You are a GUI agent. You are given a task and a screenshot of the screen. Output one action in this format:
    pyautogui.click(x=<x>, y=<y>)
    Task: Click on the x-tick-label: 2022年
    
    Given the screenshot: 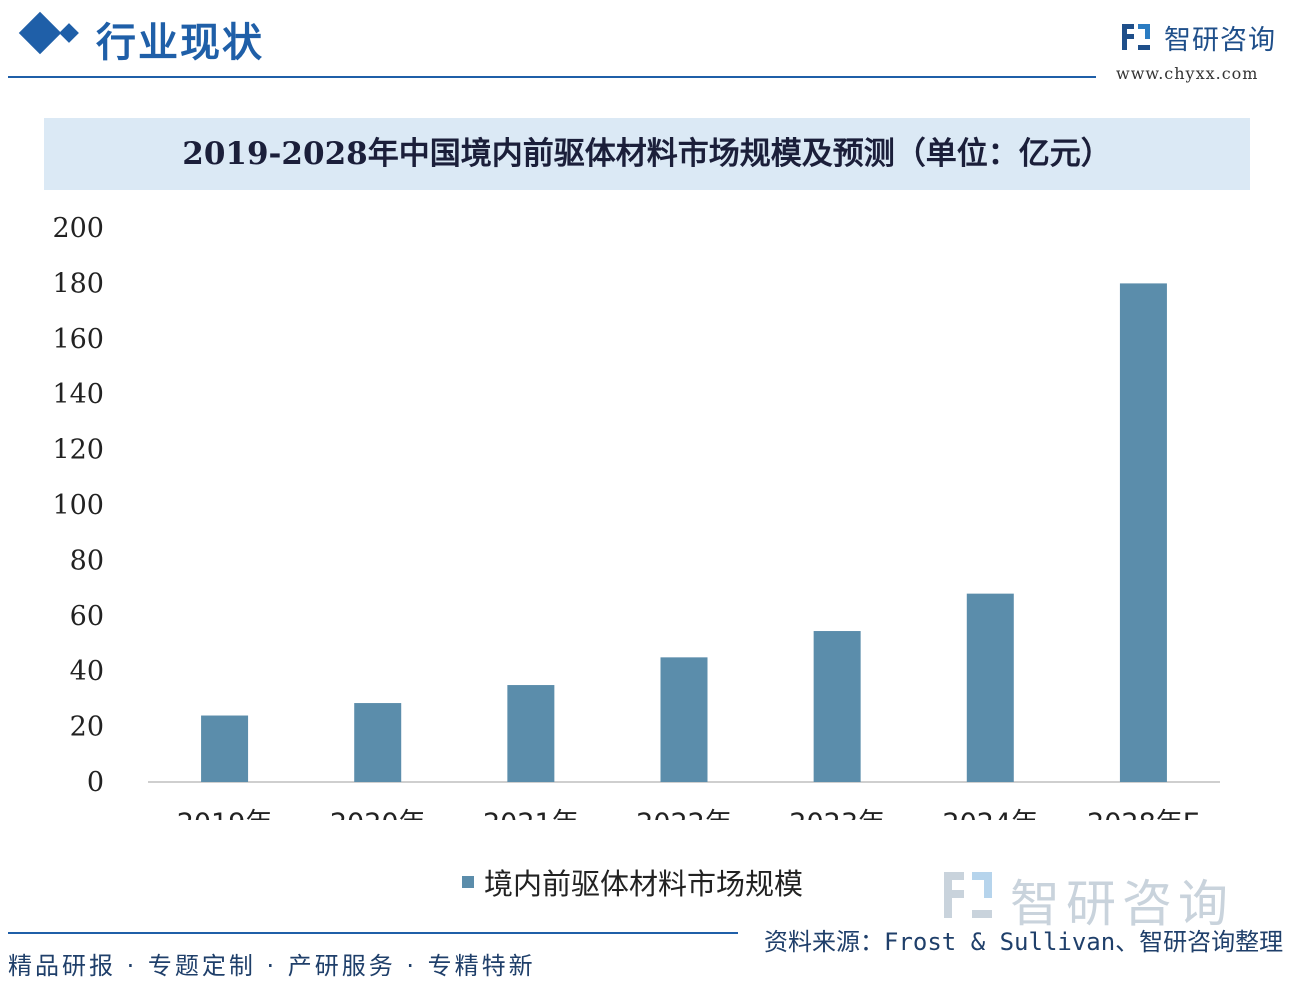 What is the action you would take?
    pyautogui.click(x=684, y=814)
    